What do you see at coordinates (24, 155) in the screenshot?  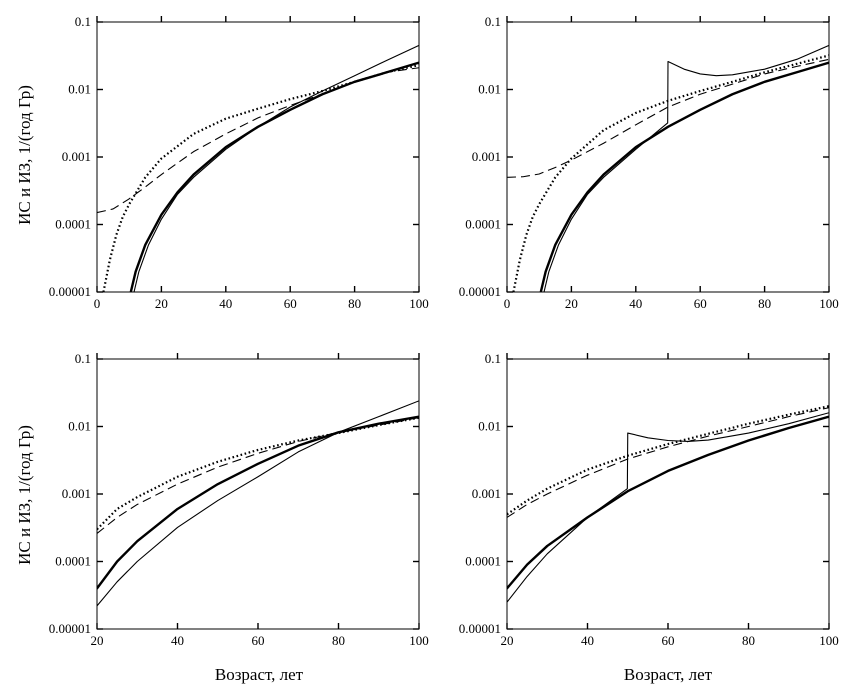 I see `y-axis-title-top: ИС и ИЗ, 1/(год Гр)` at bounding box center [24, 155].